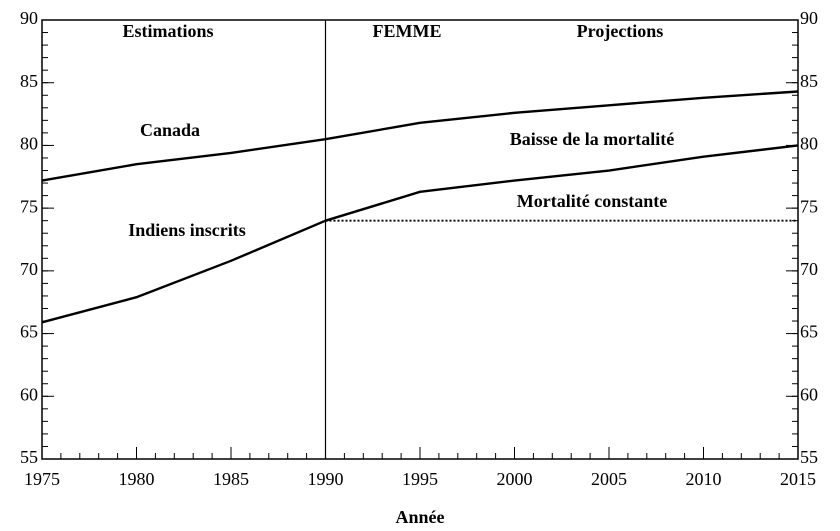 The width and height of the screenshot is (840, 531). I want to click on y-tick-label: 85, so click(29, 81).